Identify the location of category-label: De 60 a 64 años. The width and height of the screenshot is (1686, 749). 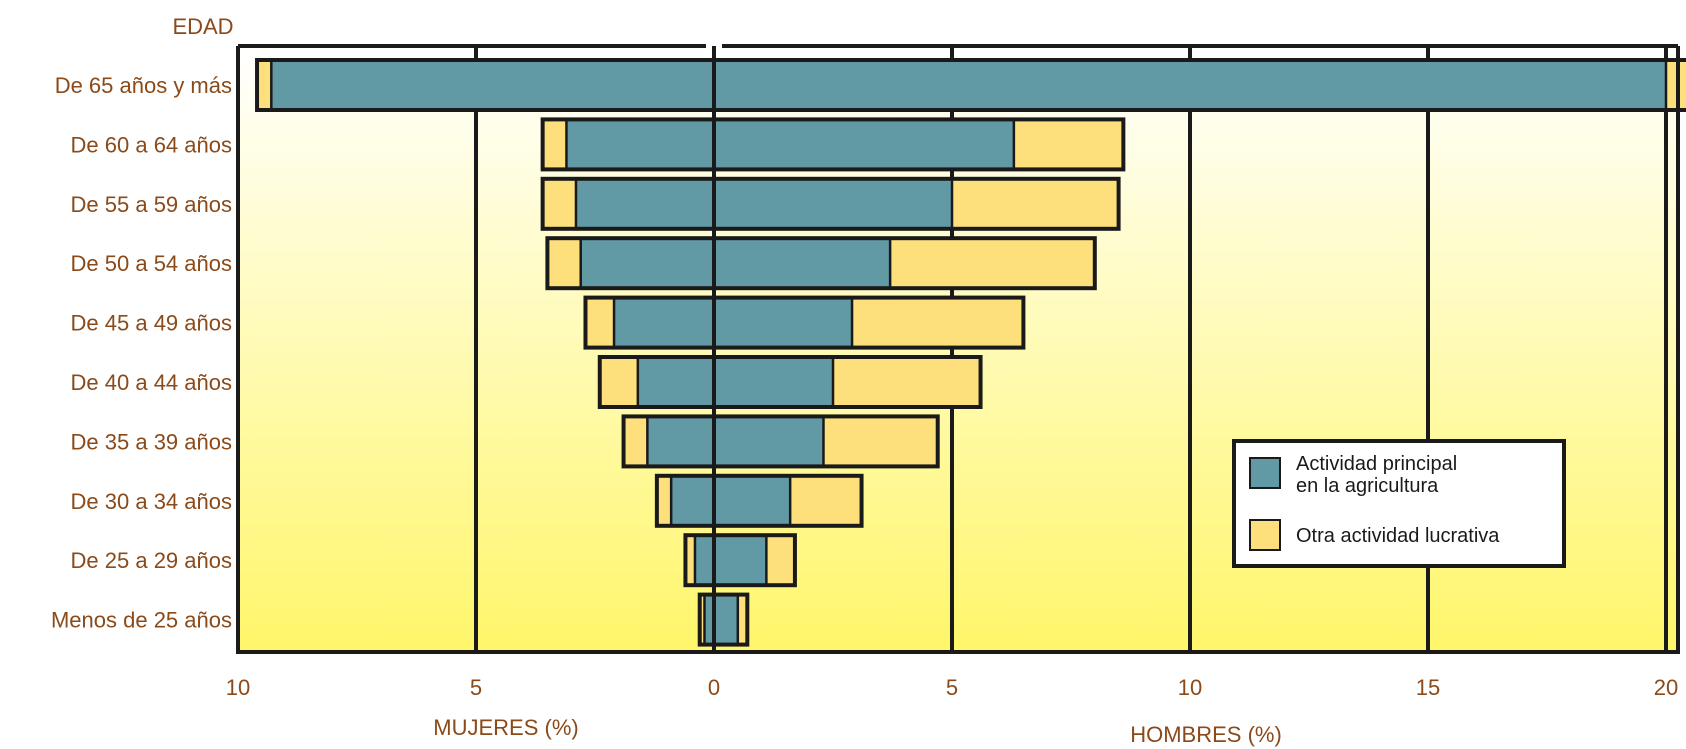
(151, 144).